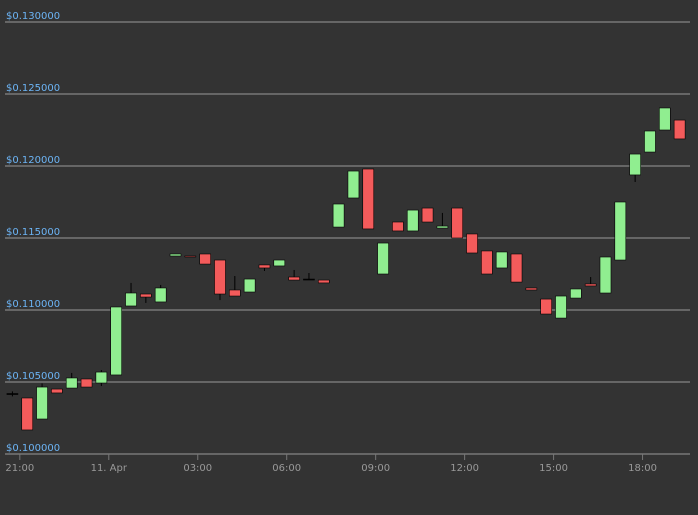  What do you see at coordinates (33, 88) in the screenshot?
I see `y-tick-label: $0.125000` at bounding box center [33, 88].